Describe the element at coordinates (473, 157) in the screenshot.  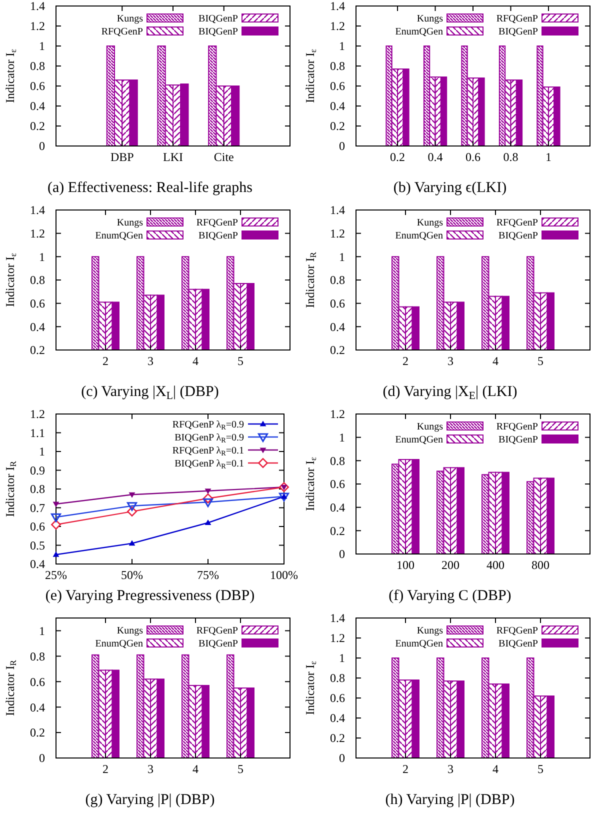
I see `x-tick-label: 0.6` at that location.